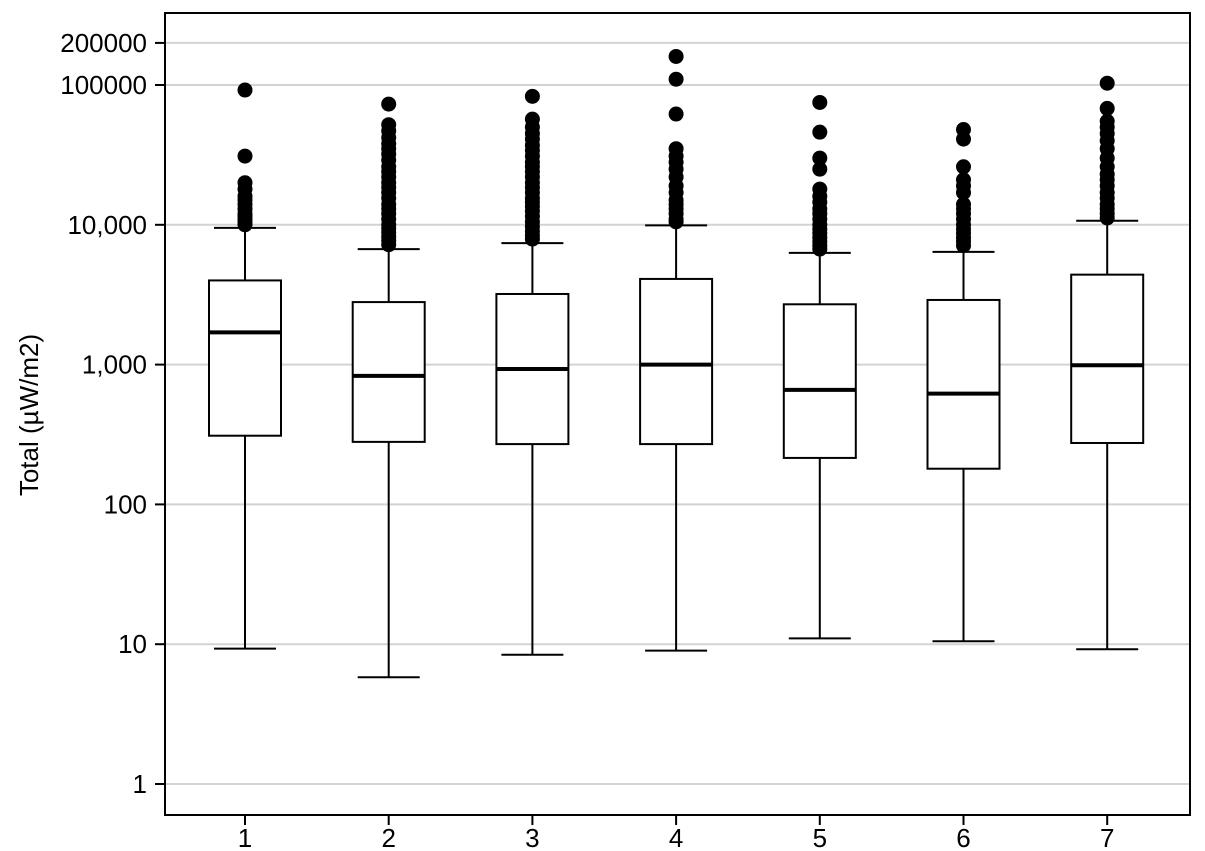  I want to click on y-tick-label: 200000, so click(103, 43).